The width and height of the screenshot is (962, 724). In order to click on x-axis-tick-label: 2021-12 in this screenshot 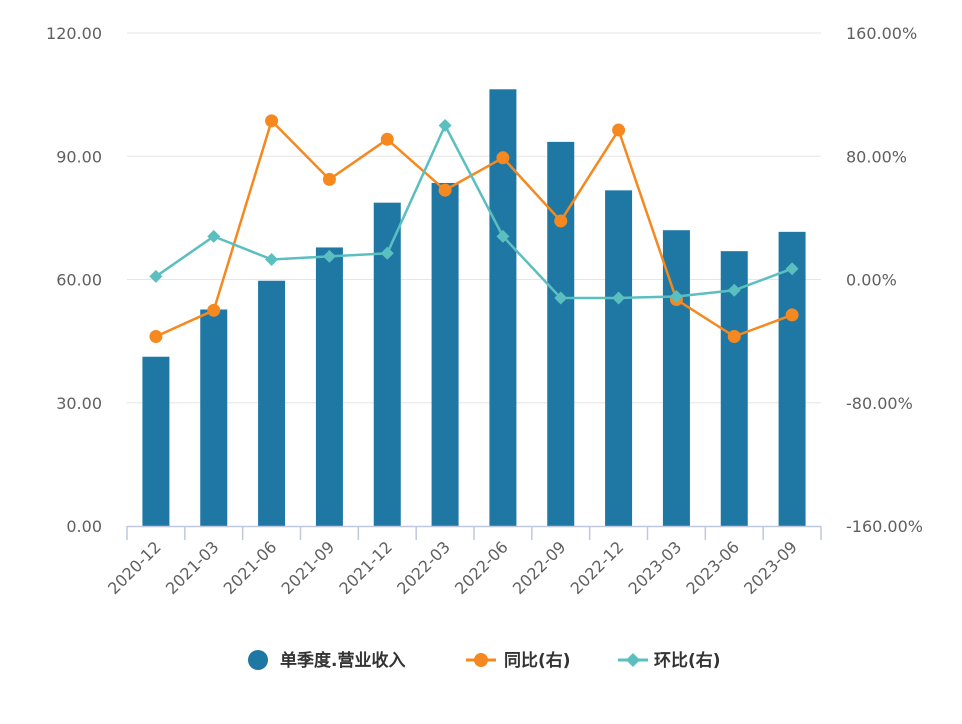, I will do `click(365, 567)`.